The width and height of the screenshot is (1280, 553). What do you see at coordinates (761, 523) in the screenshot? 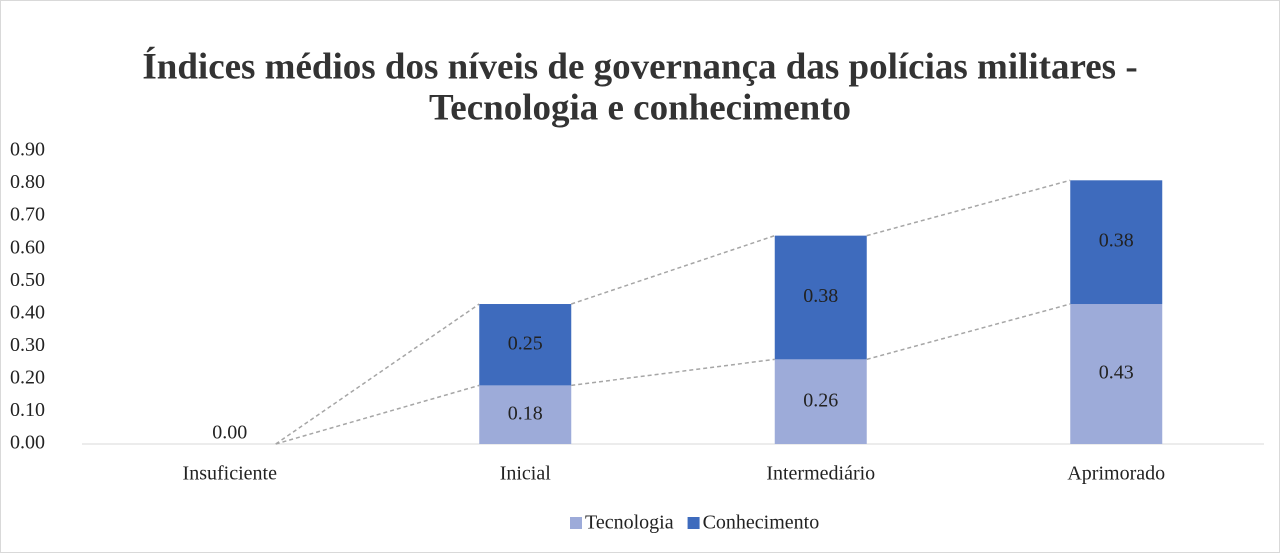
I see `legend-label: Conhecimento` at bounding box center [761, 523].